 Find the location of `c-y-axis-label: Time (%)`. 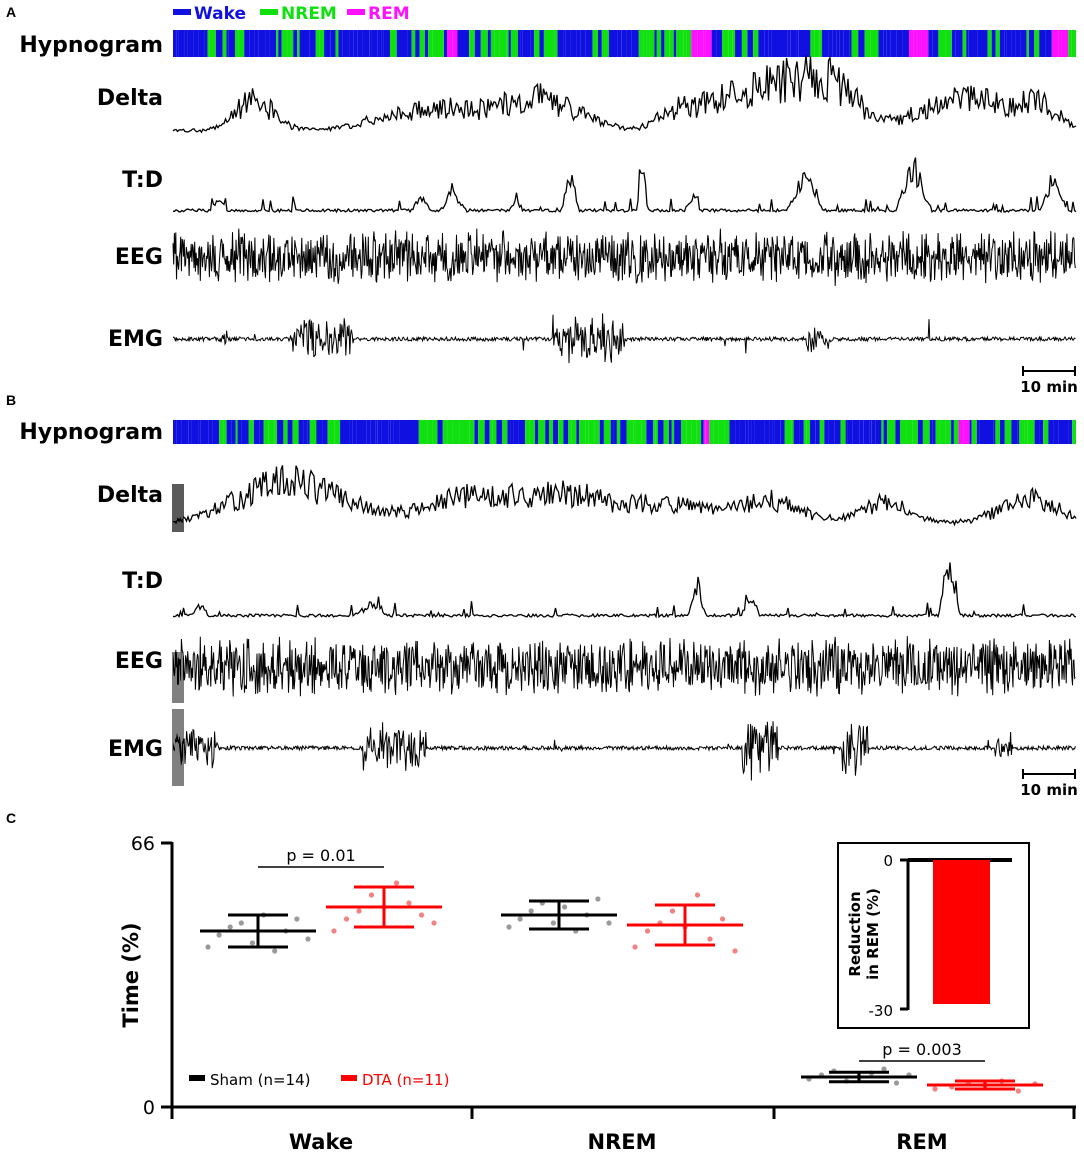

c-y-axis-label: Time (%) is located at coordinates (131, 974).